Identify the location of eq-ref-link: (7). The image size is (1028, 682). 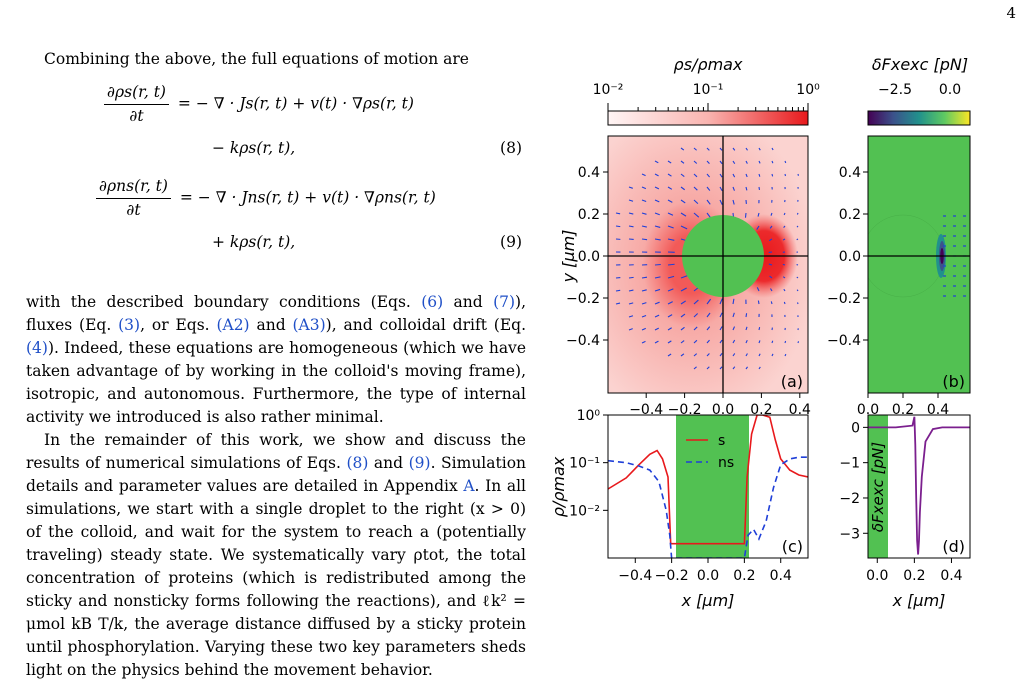
(504, 302).